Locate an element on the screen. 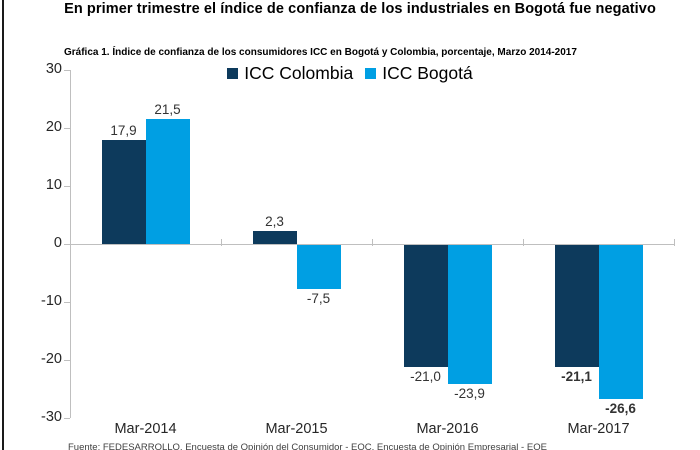 Image resolution: width=700 pixels, height=450 pixels. y-tick-label: 10 is located at coordinates (53, 185).